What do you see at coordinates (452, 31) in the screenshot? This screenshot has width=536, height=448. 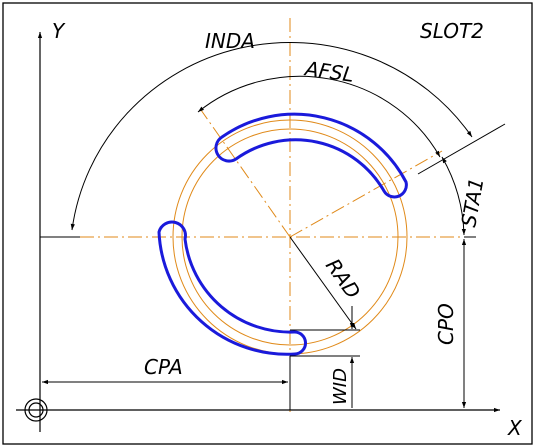 I see `drawing-title: SLOT2` at bounding box center [452, 31].